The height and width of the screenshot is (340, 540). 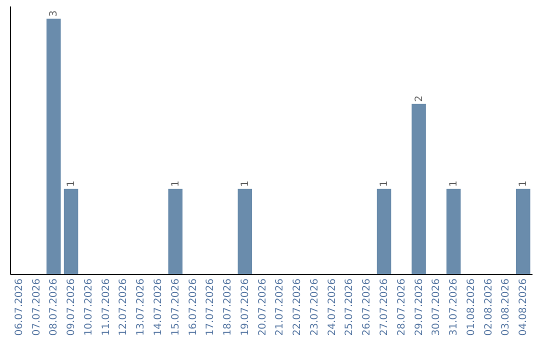 What do you see at coordinates (54, 13) in the screenshot?
I see `data-label: 3` at bounding box center [54, 13].